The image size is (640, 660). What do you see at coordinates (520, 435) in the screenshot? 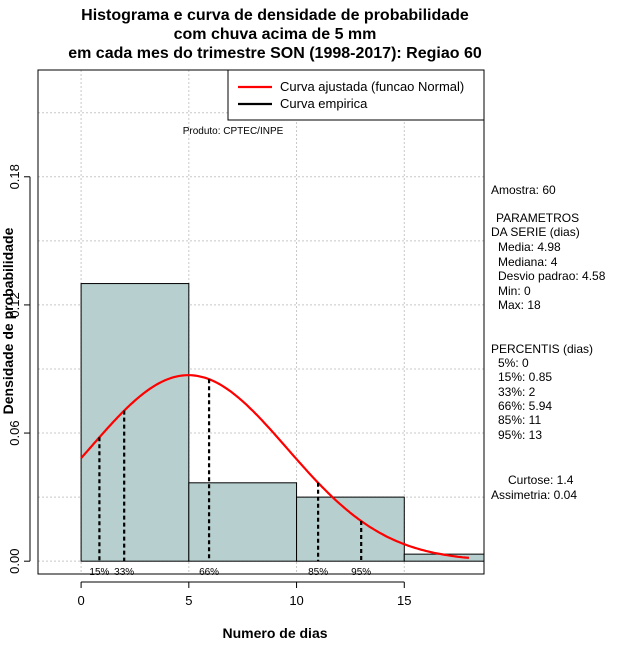
I see `pct-95: 95%: 13` at bounding box center [520, 435].